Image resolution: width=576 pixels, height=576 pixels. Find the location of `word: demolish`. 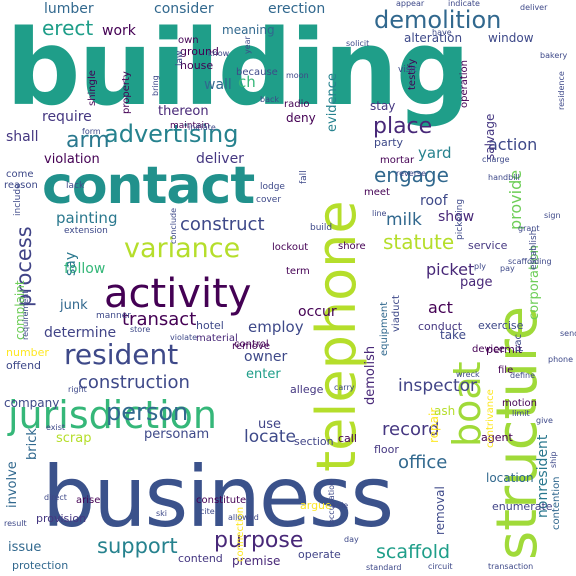

word: demolish is located at coordinates (370, 375).